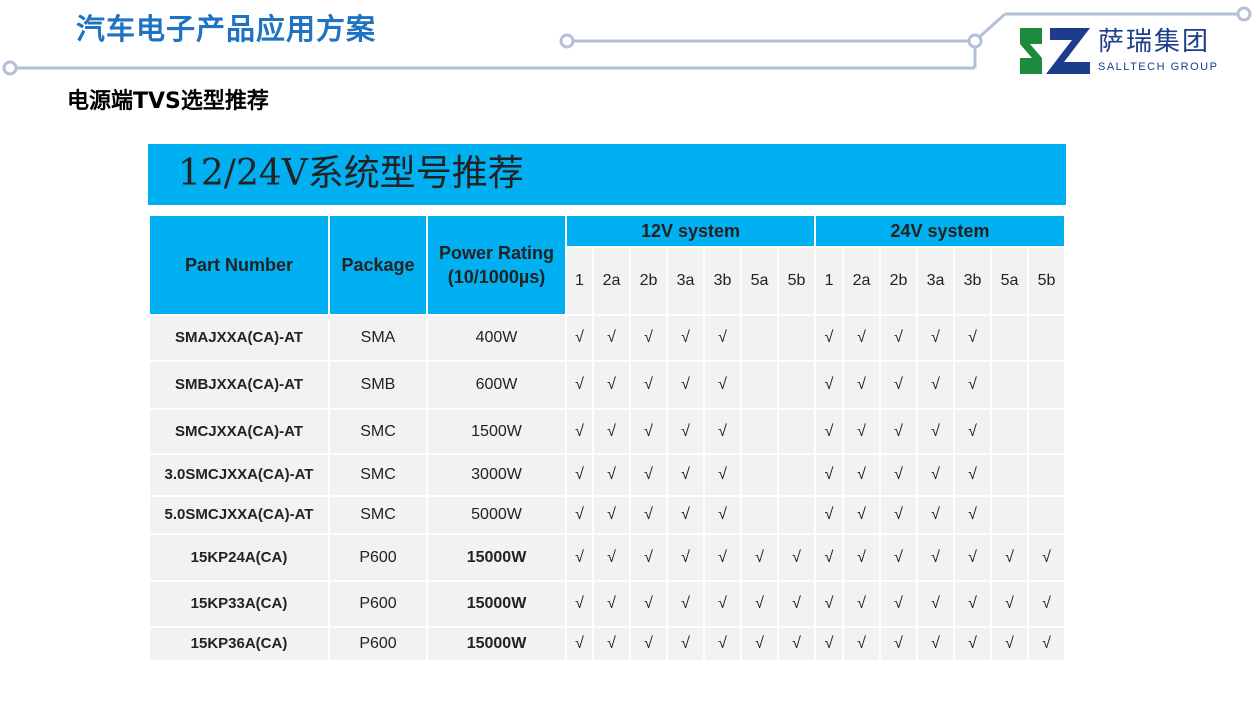  What do you see at coordinates (648, 281) in the screenshot?
I see `subheader-12v-2b: 2b` at bounding box center [648, 281].